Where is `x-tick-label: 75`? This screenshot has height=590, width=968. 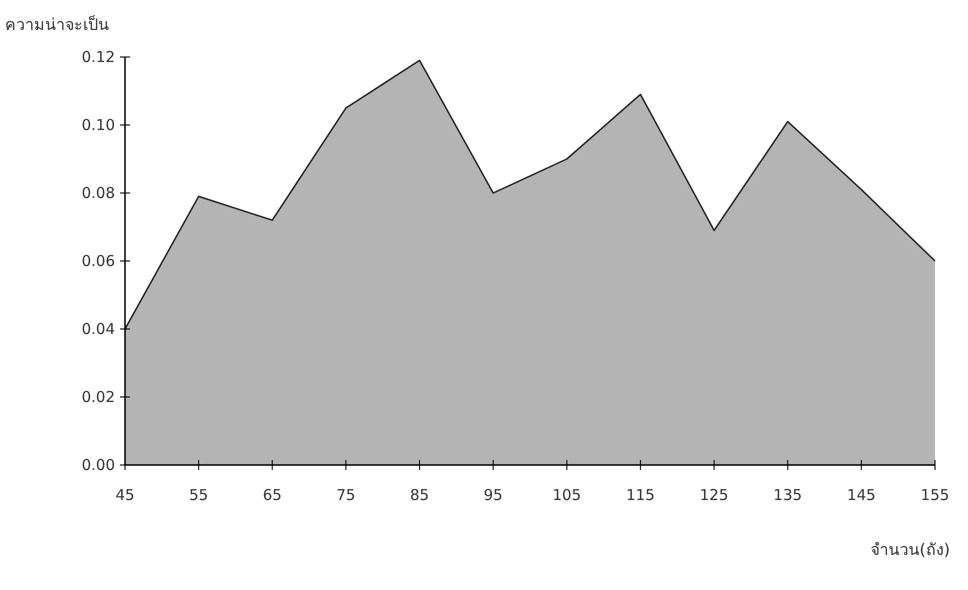 x-tick-label: 75 is located at coordinates (346, 495).